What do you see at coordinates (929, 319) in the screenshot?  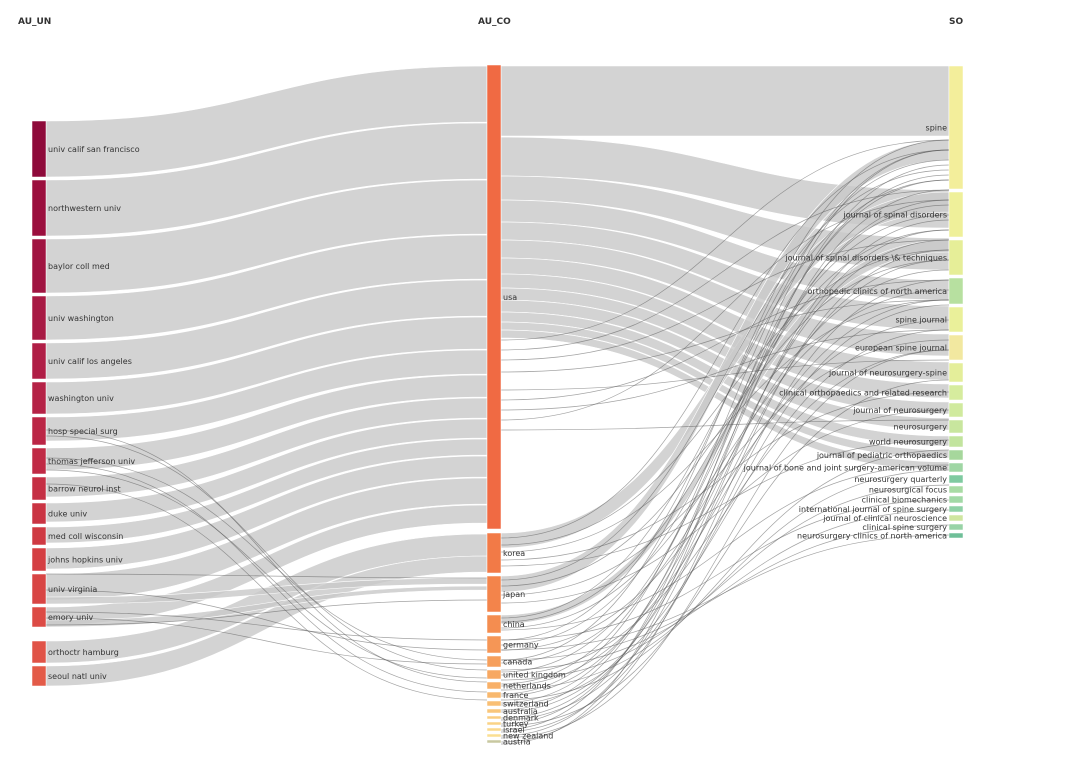 I see `source-node-spine-journal: spine journal` at bounding box center [929, 319].